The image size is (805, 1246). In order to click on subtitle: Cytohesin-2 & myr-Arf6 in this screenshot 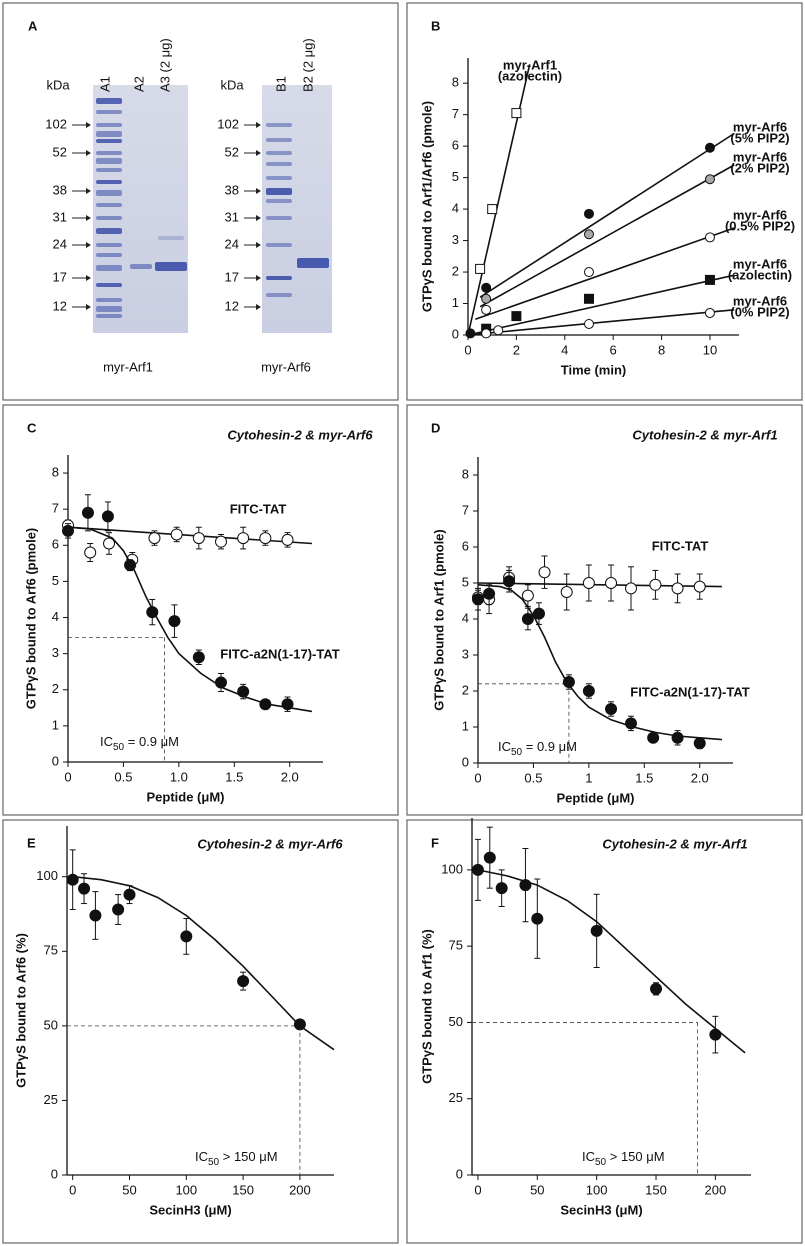, I will do `click(270, 843)`.